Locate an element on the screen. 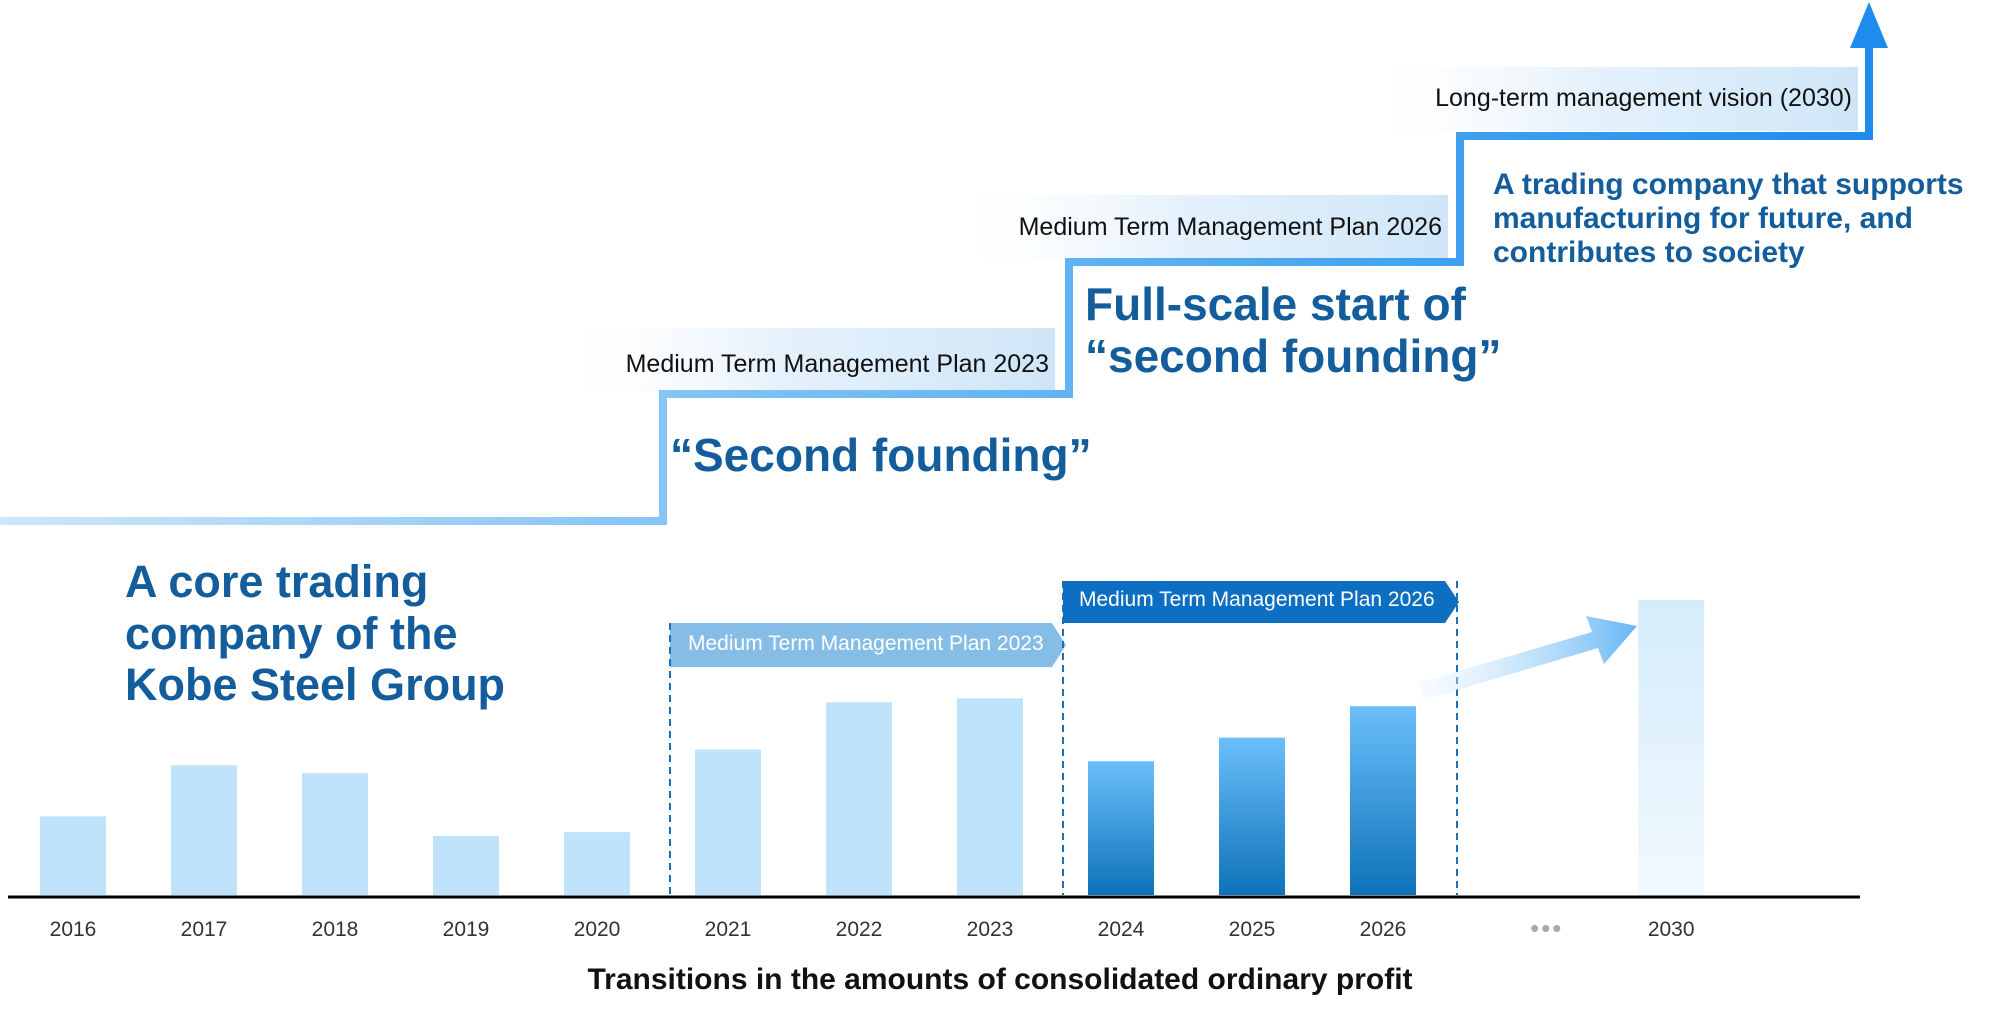 This screenshot has height=1009, width=2000. x-tick-label-2019: 2019 is located at coordinates (466, 929).